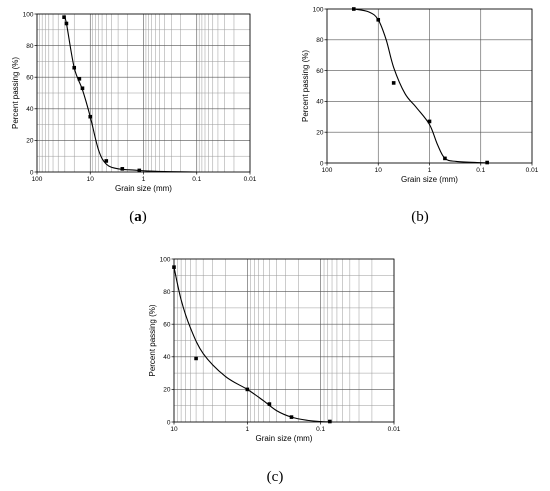  I want to click on grid-b, so click(429, 86).